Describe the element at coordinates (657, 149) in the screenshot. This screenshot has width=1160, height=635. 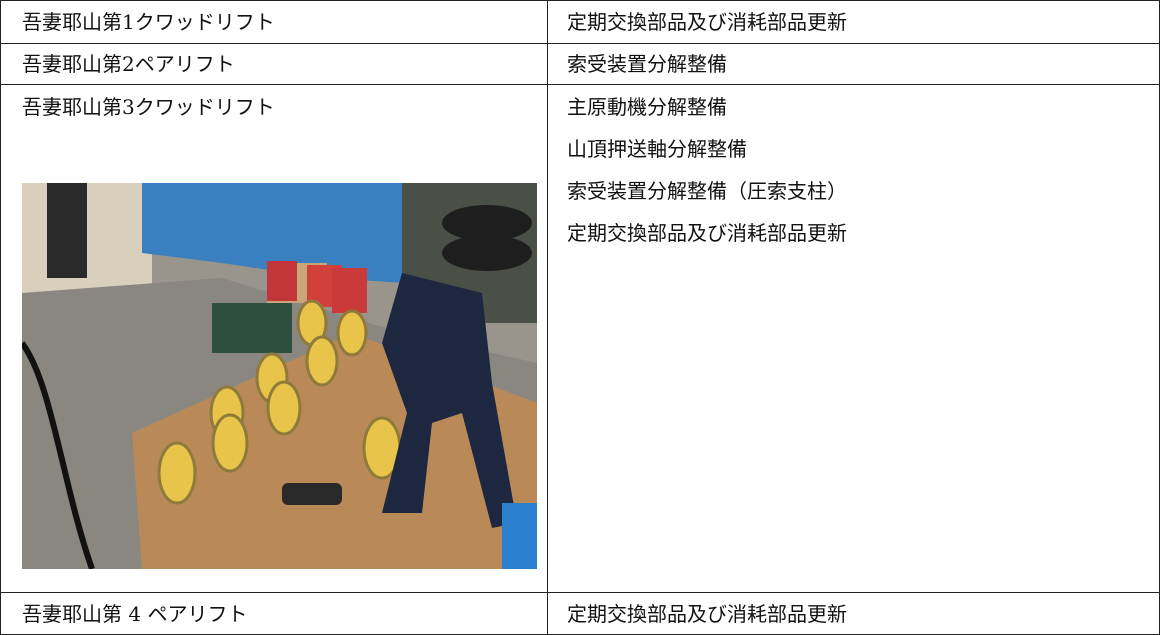
I see `cell-text: 山頂押送軸分解整備` at that location.